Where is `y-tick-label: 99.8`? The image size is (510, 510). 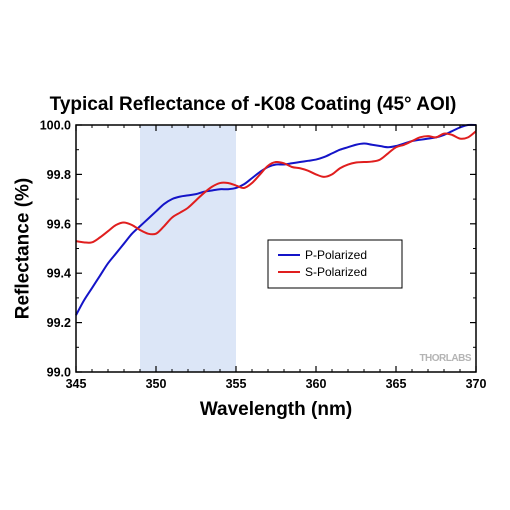 y-tick-label: 99.8 is located at coordinates (59, 175).